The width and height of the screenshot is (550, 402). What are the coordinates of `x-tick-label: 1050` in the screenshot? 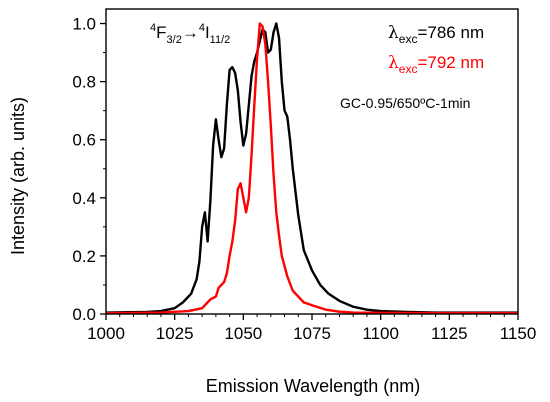 It's located at (243, 333).